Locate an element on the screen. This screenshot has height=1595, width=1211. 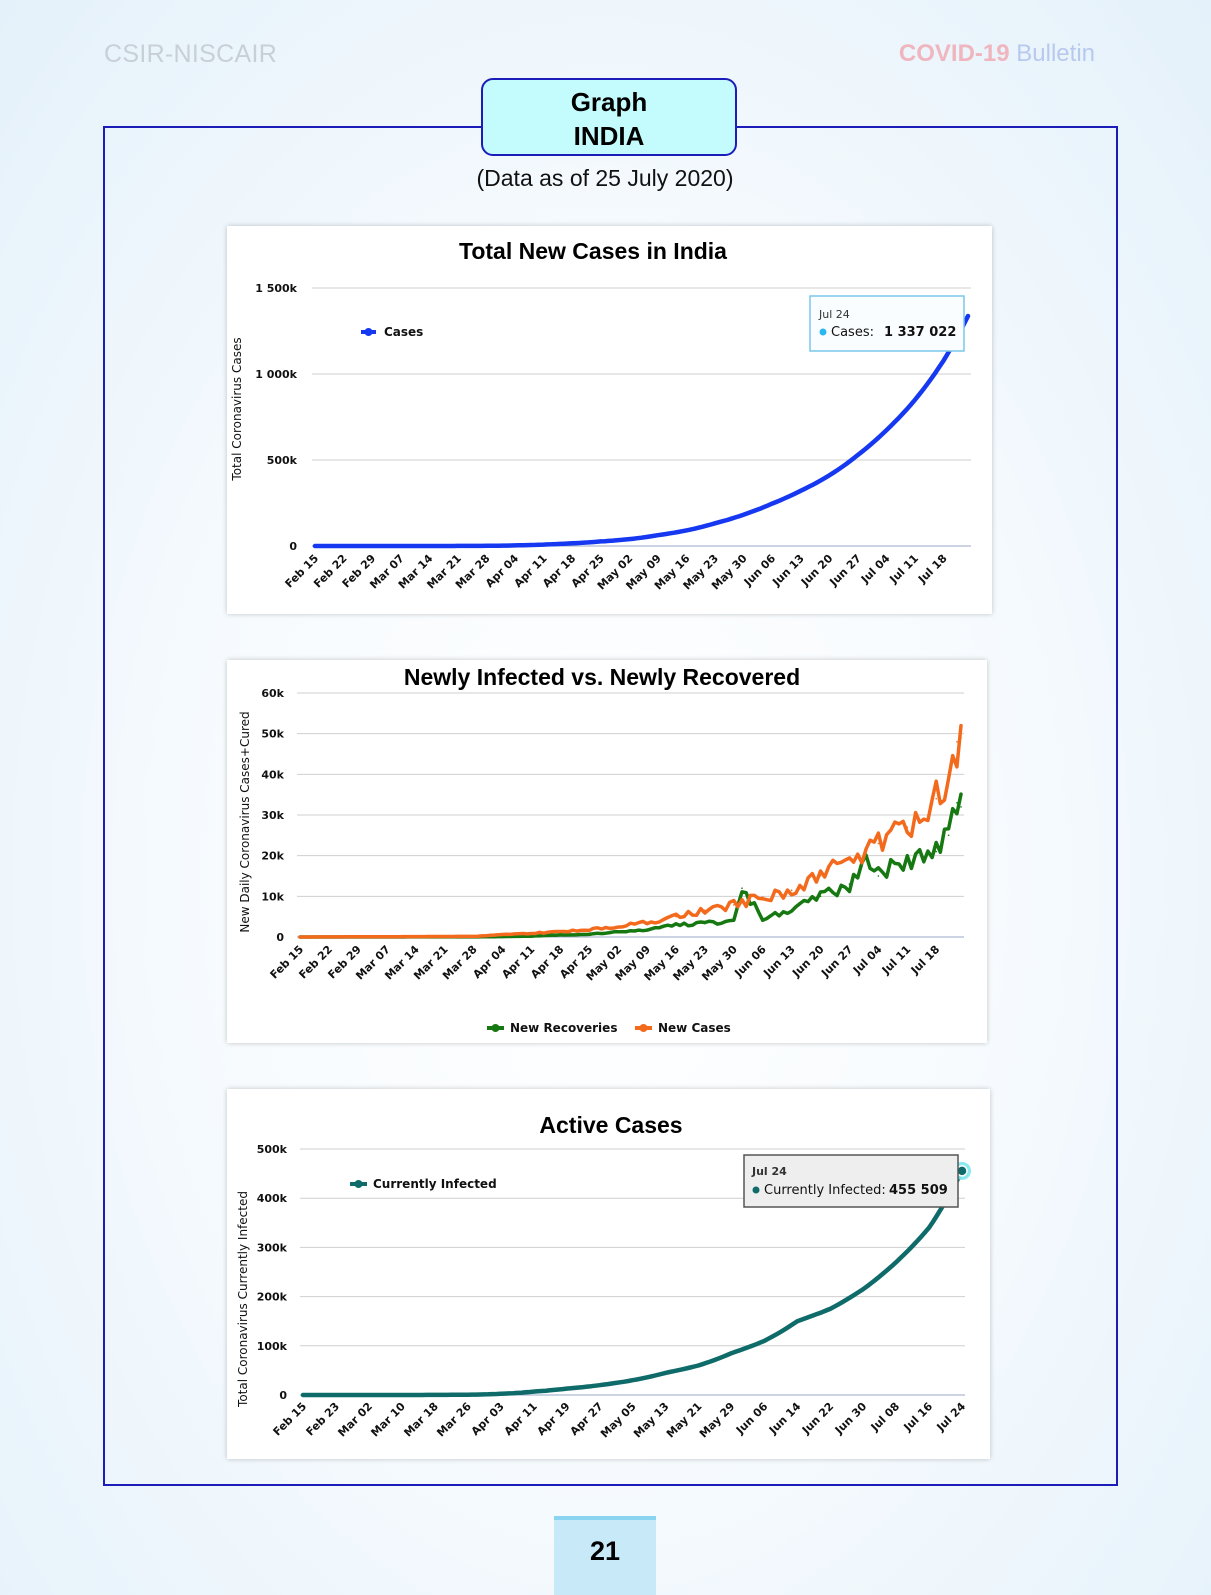
x-tick-label: Jul 08 is located at coordinates (885, 1417).